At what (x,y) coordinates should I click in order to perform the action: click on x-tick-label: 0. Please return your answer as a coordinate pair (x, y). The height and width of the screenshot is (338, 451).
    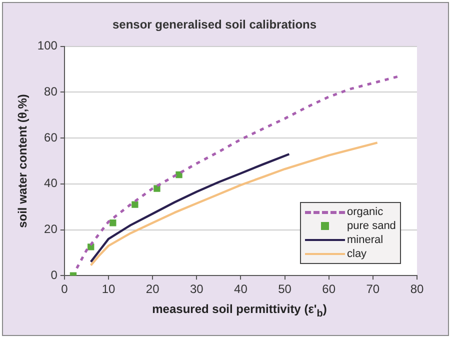
    Looking at the image, I should click on (64, 289).